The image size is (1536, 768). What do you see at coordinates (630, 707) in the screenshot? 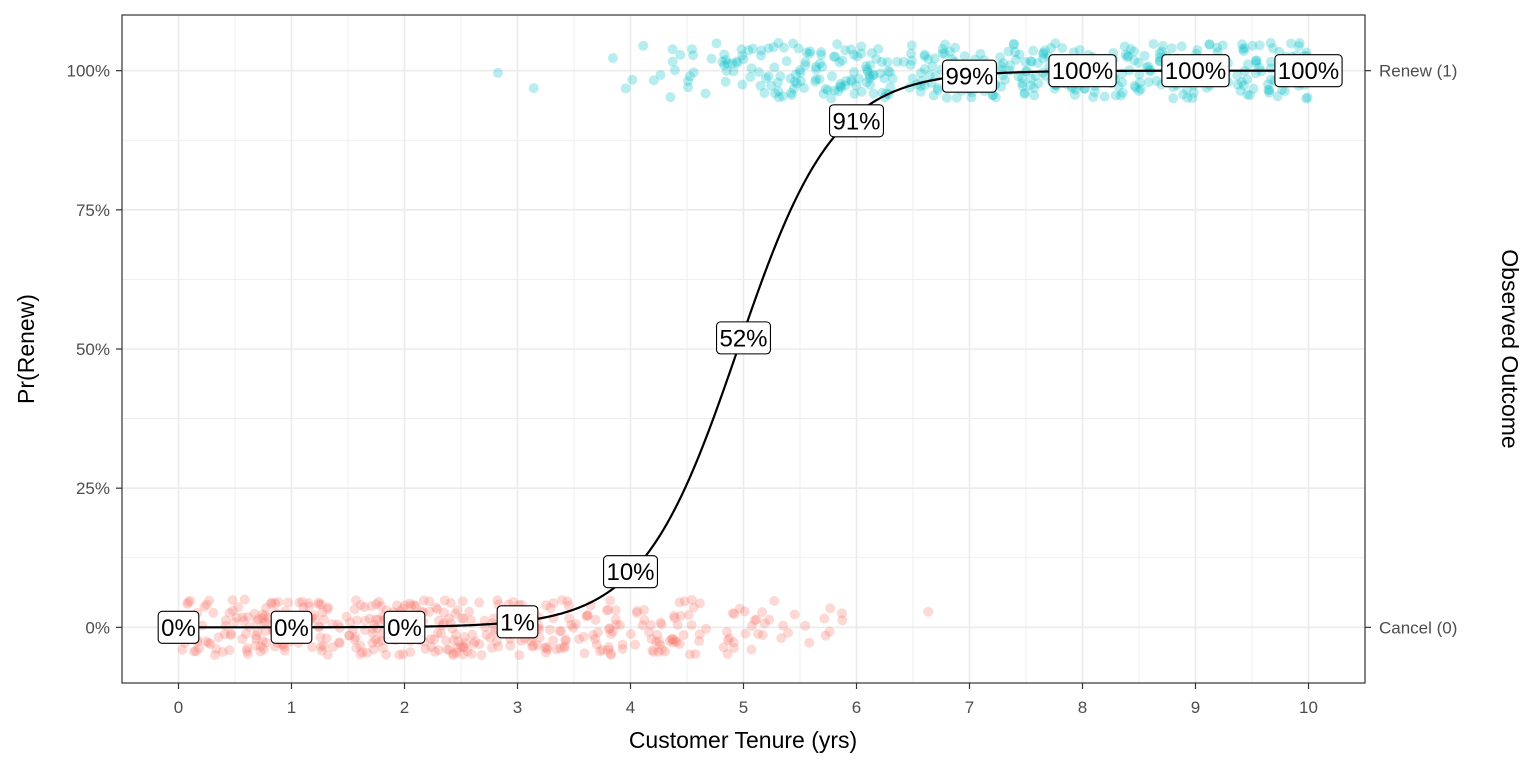
I see `x-tick-label: 4` at bounding box center [630, 707].